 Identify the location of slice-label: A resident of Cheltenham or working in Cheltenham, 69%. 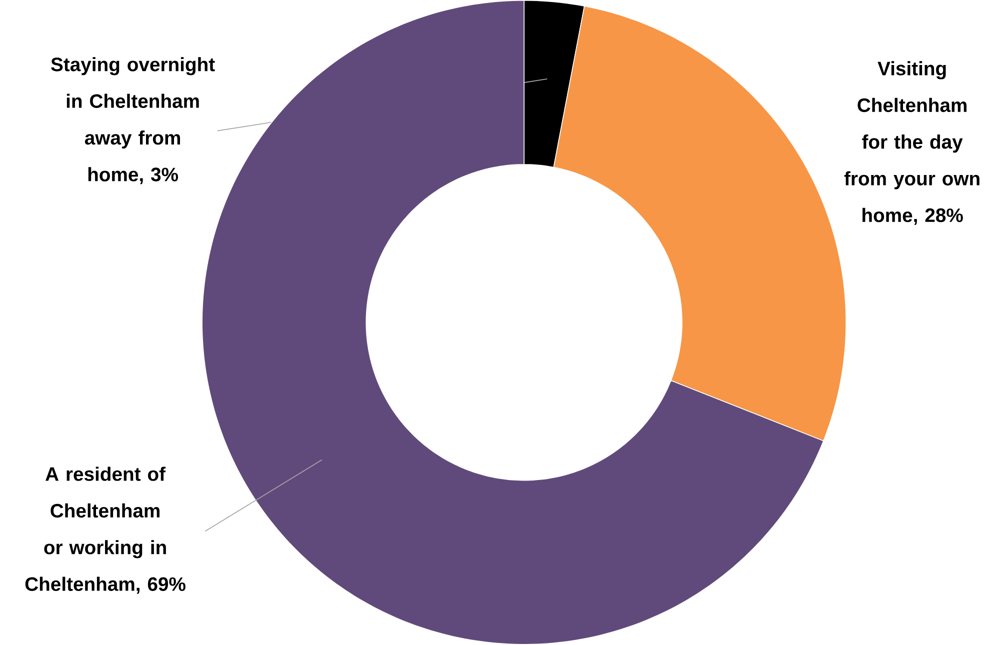
(105, 530).